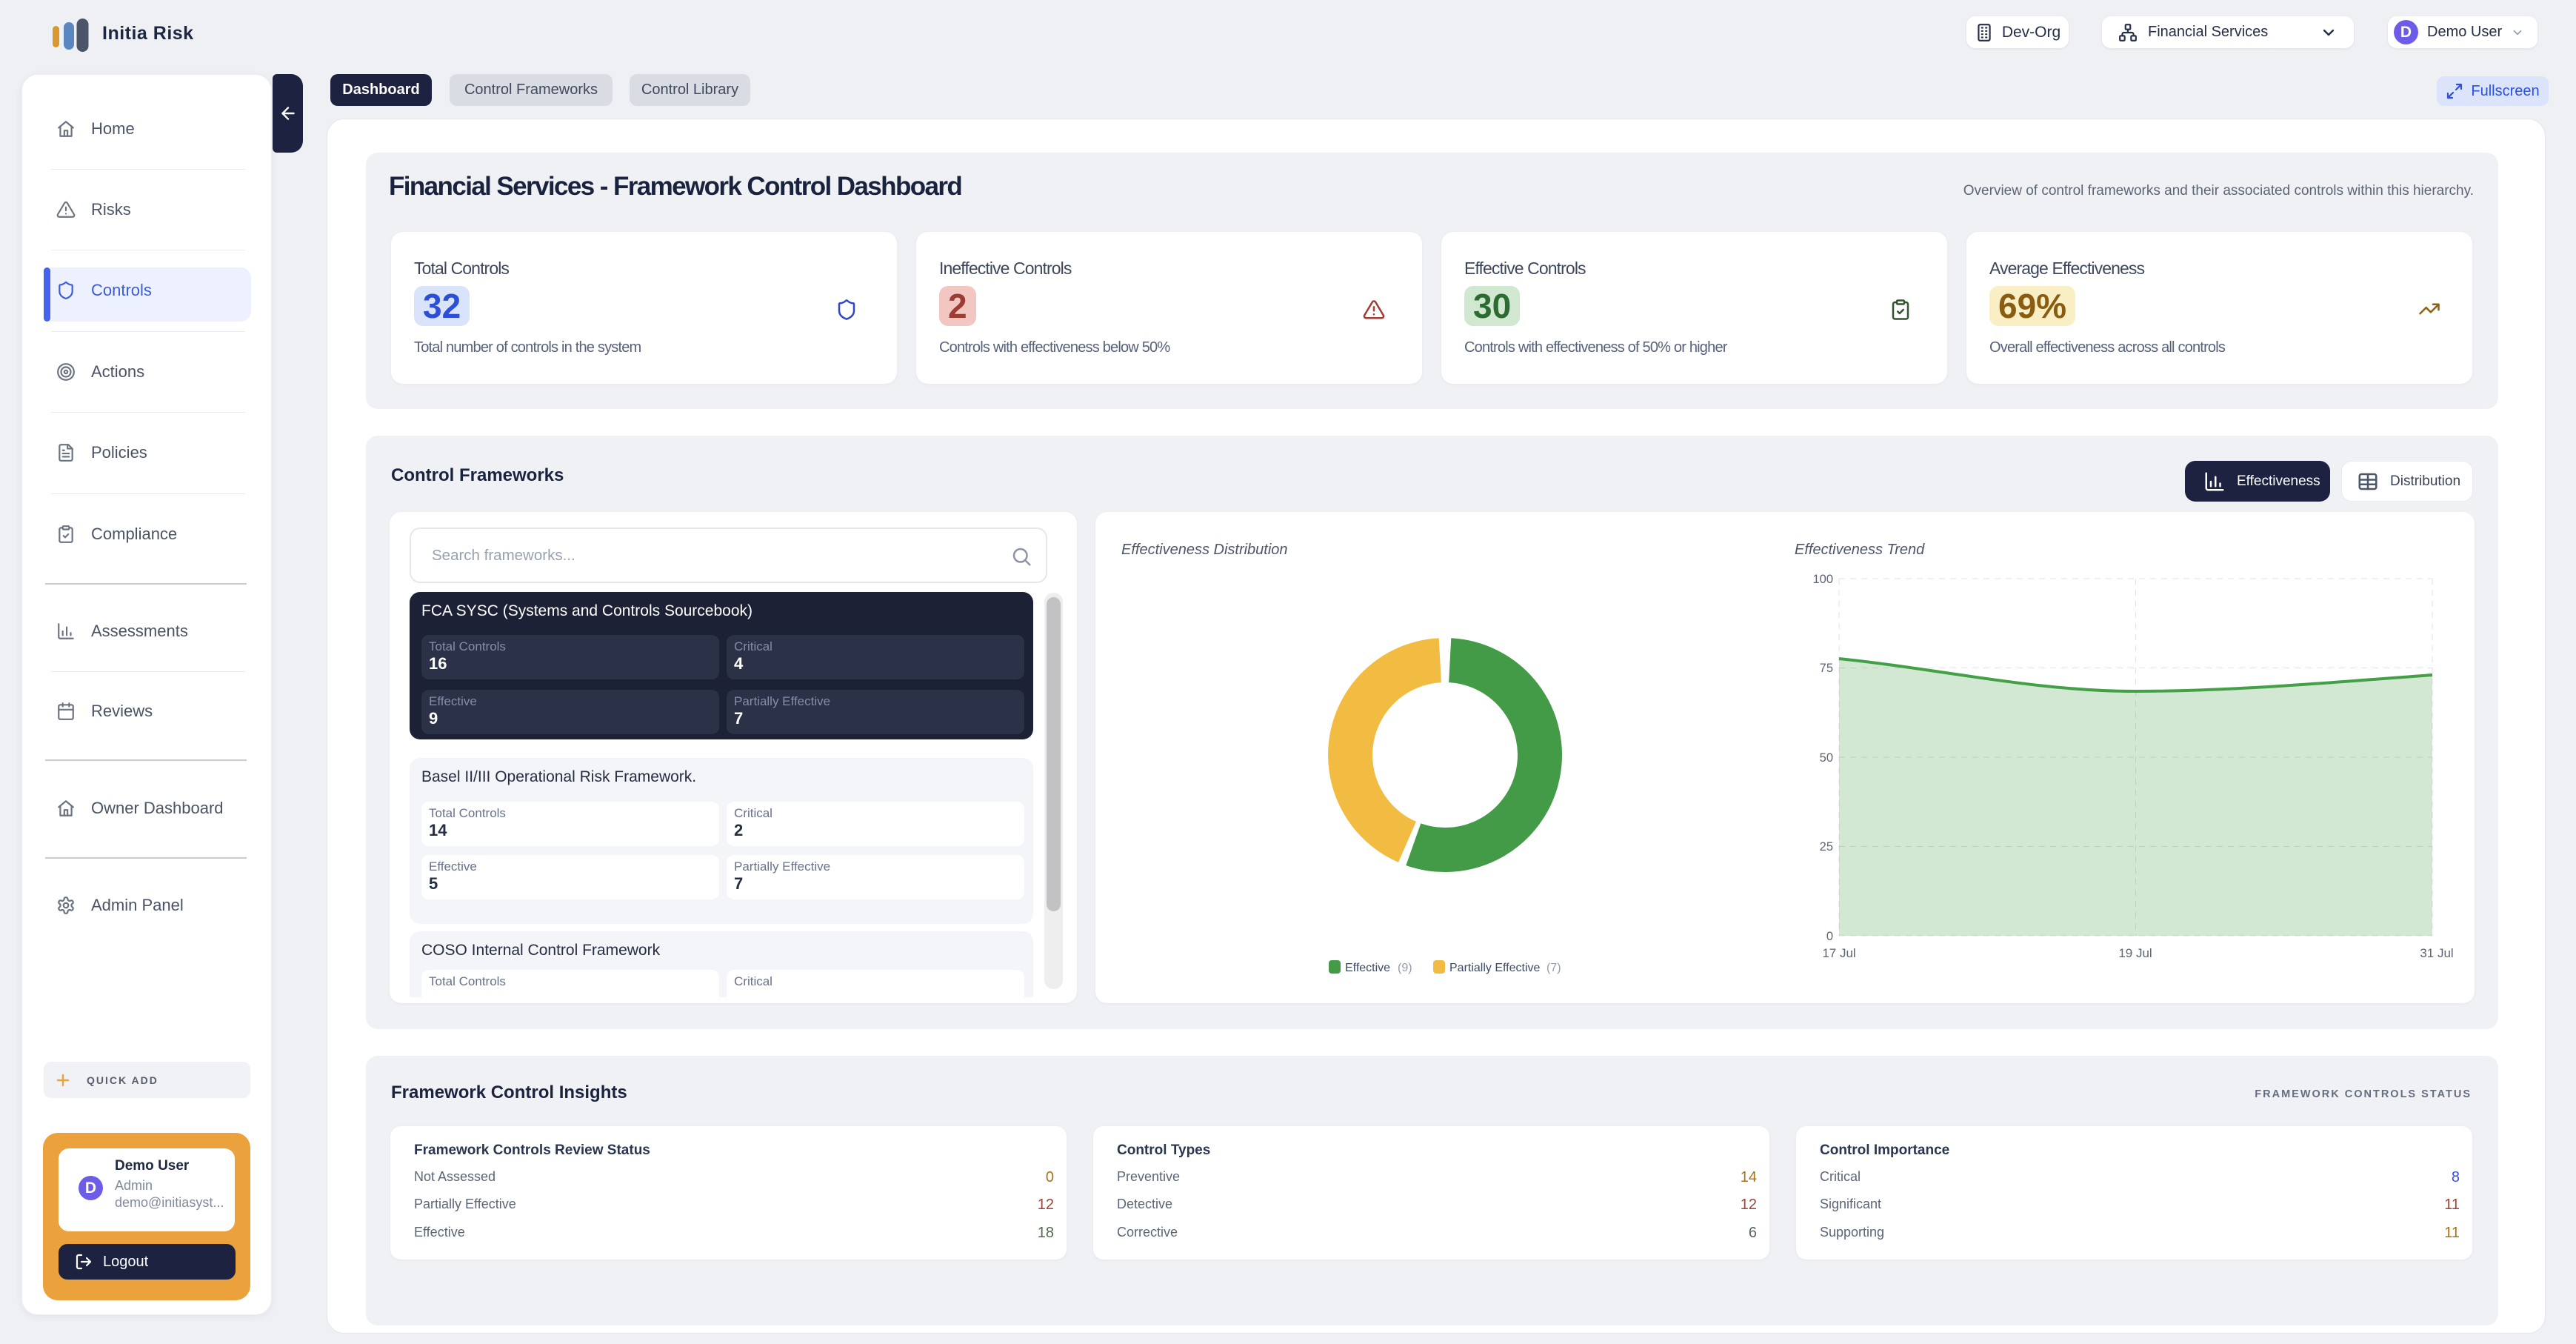 The image size is (2576, 1344). Describe the element at coordinates (1495, 968) in the screenshot. I see `svg-text: Partially Effective` at that location.